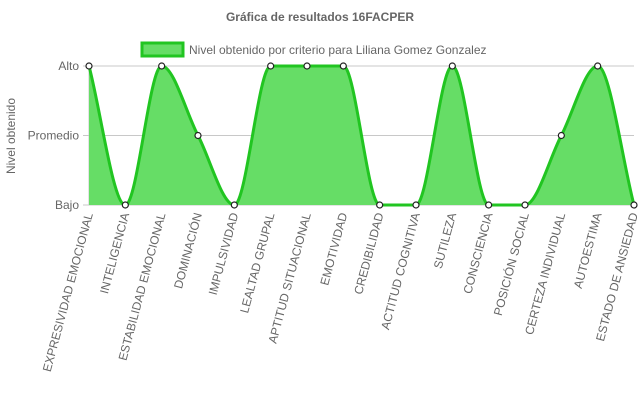  What do you see at coordinates (187, 250) in the screenshot?
I see `x-tick-label: DOMINACIÓN` at bounding box center [187, 250].